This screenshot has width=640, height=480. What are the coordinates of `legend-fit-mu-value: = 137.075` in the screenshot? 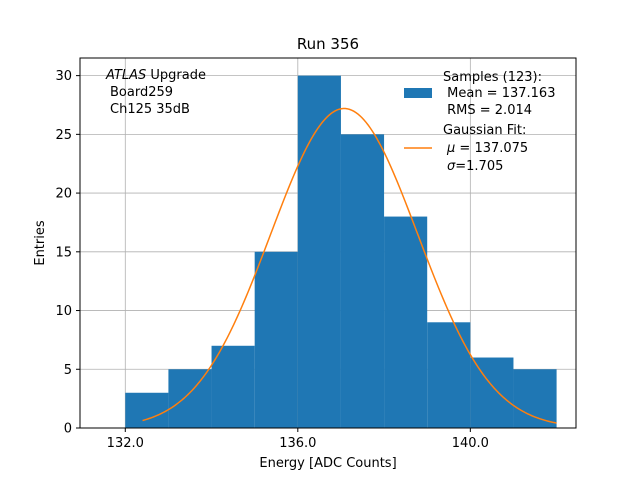 It's located at (491, 148).